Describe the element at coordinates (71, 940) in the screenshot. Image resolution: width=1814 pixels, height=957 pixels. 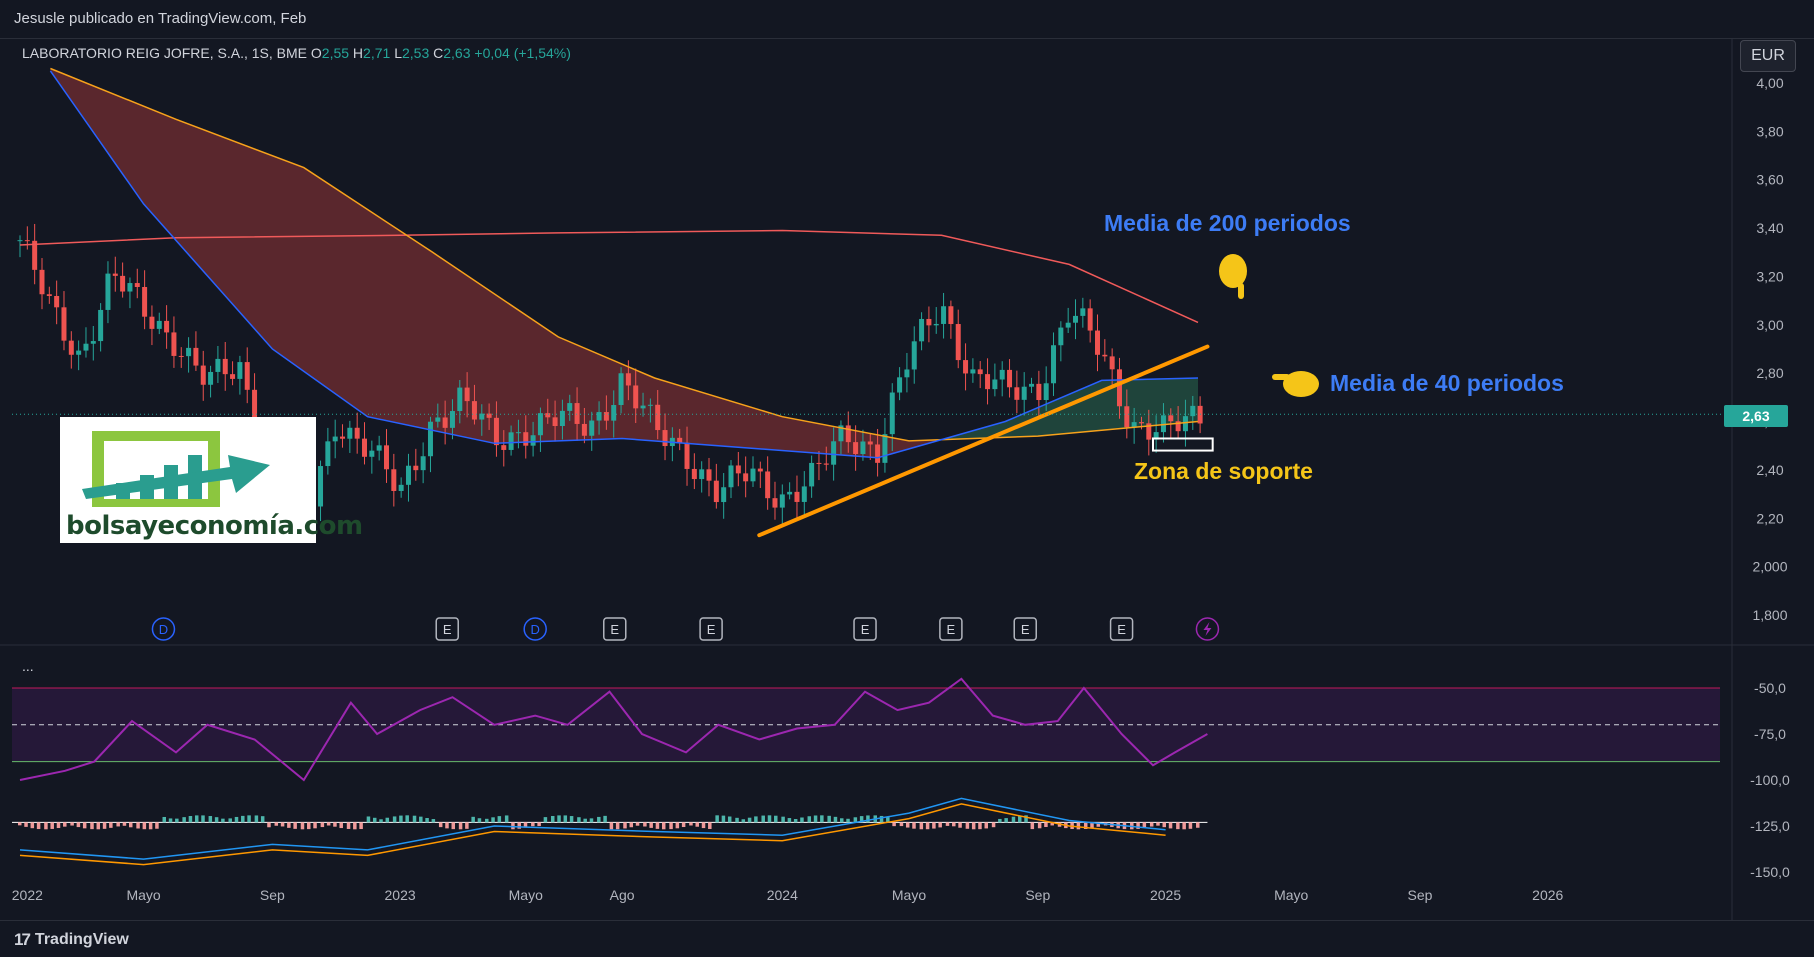
I see `tradingview-logo: 17 TradingView` at that location.